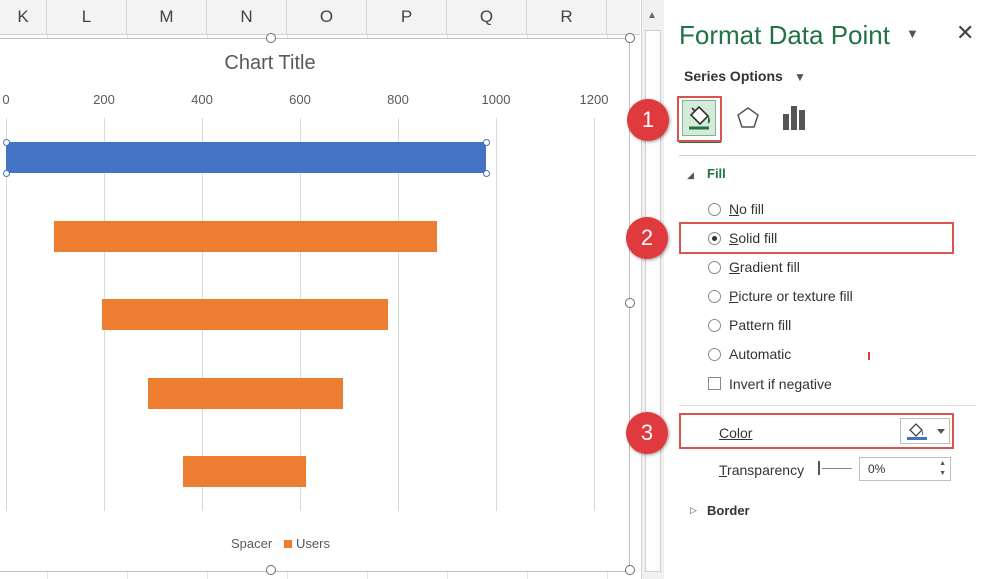 This screenshot has width=983, height=579. What do you see at coordinates (800, 77) in the screenshot?
I see `chevron-down-icon: ▼` at bounding box center [800, 77].